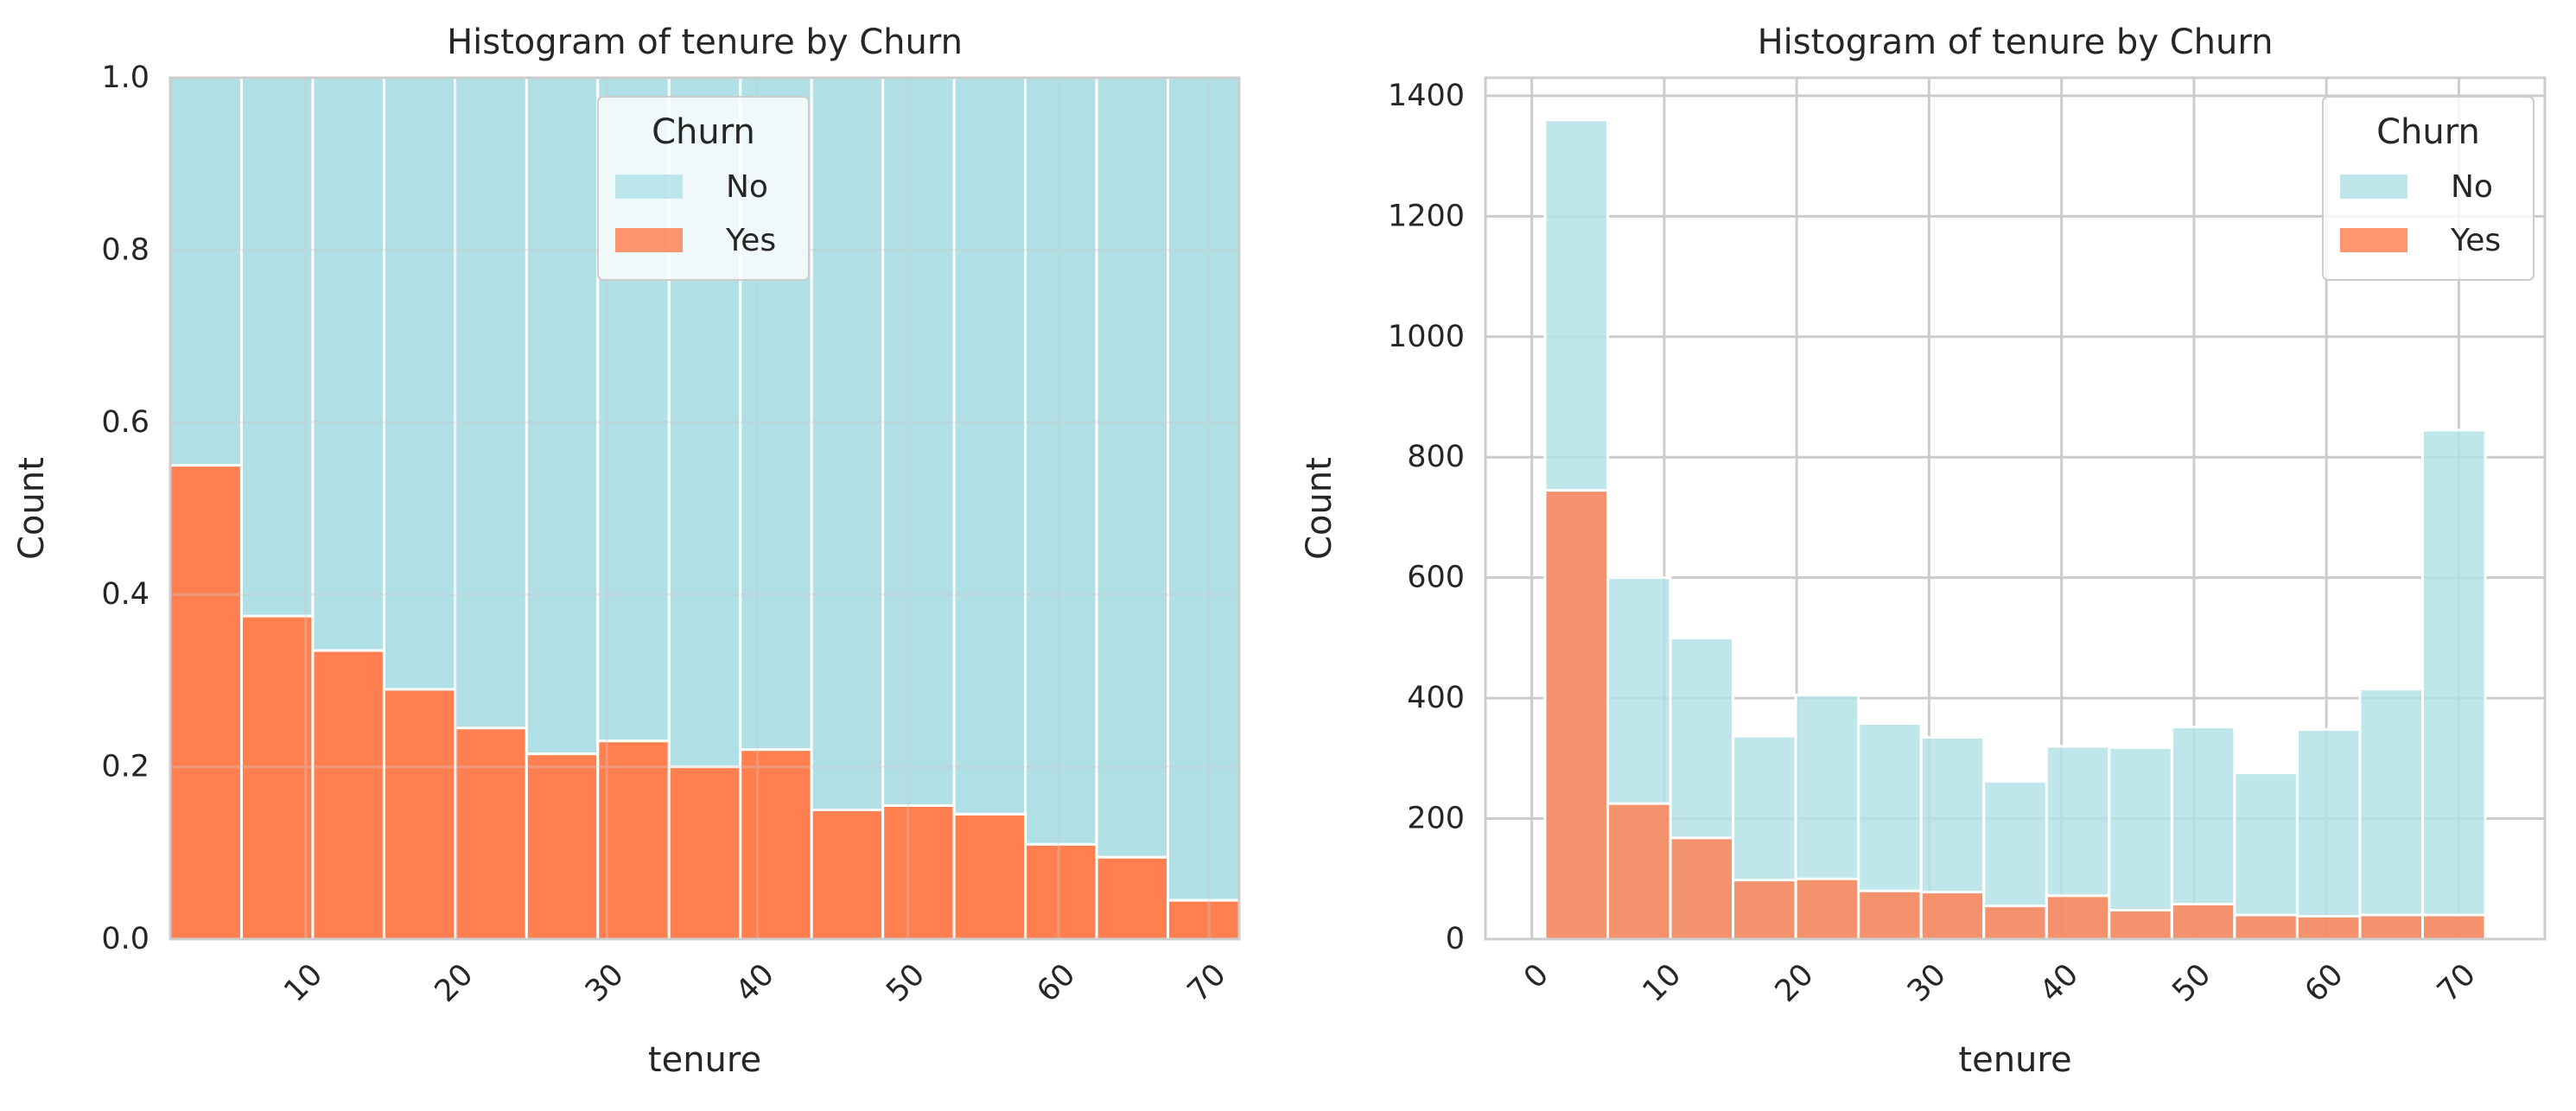  Describe the element at coordinates (2059, 983) in the screenshot. I see `right-x-tick-label: 40` at that location.